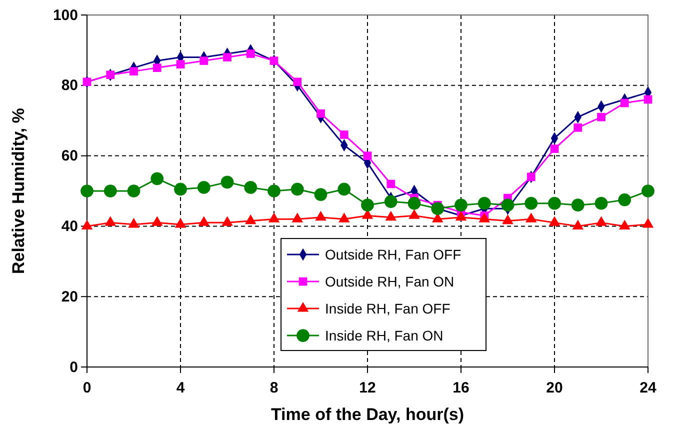  Describe the element at coordinates (18, 191) in the screenshot. I see `y-axis-title: Relative Humidity, %` at that location.